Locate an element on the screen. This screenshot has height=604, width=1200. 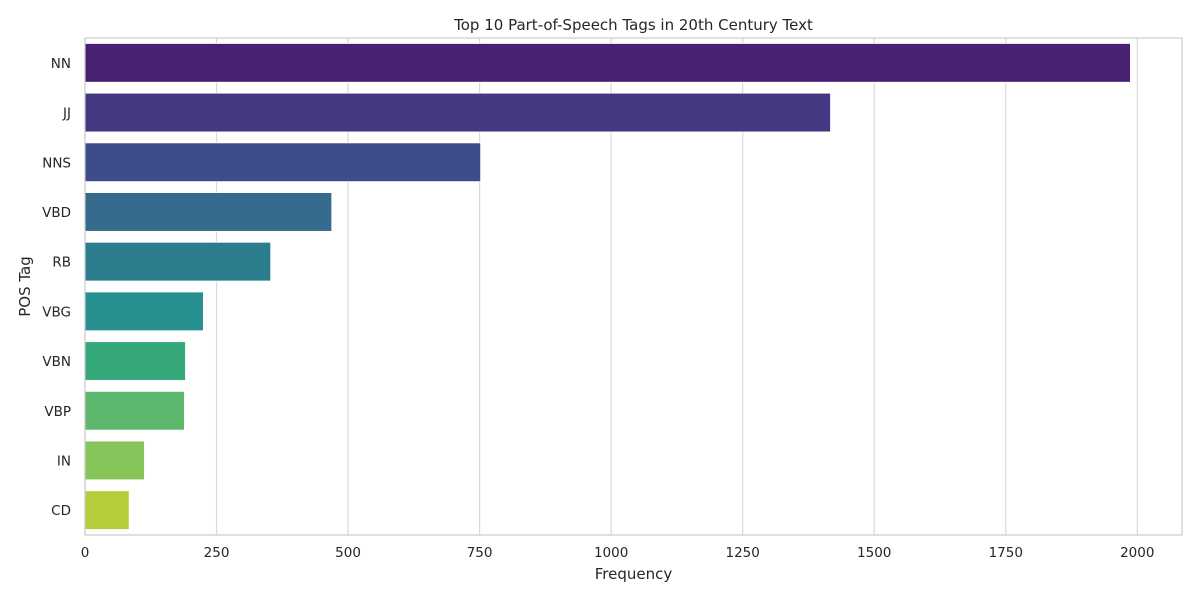
bar-nn is located at coordinates (607, 63).